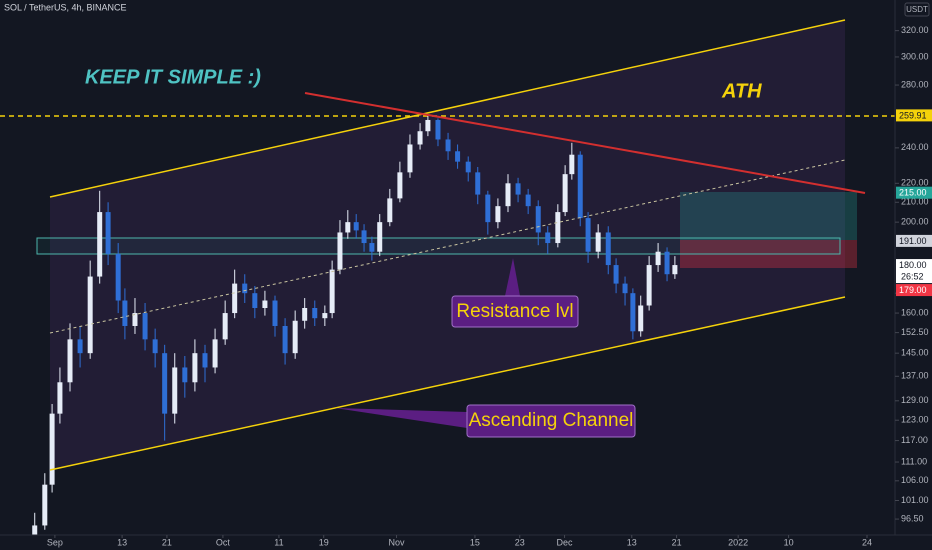  Describe the element at coordinates (915, 376) in the screenshot. I see `y-tick-label: 137.00` at that location.